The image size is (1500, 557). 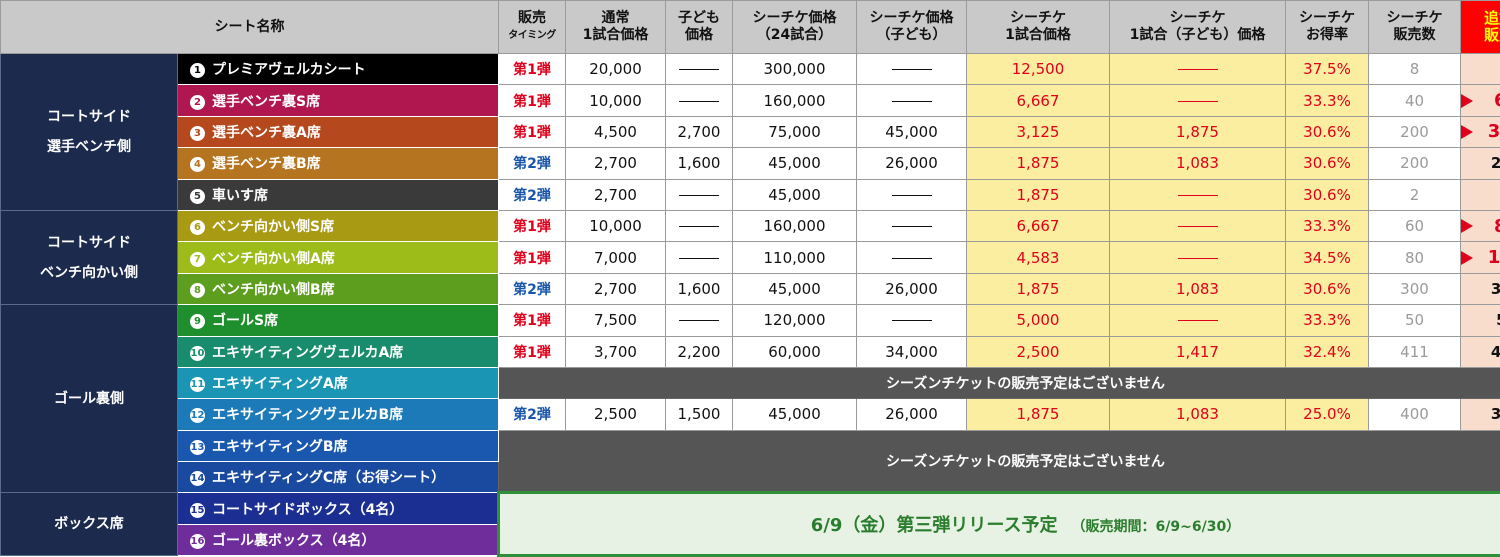 I want to click on seat-label: ベンチ向かい側S席, so click(x=273, y=227).